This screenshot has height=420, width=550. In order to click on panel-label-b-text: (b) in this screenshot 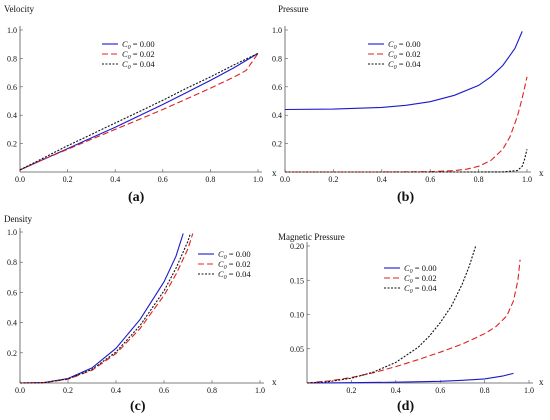, I will do `click(405, 197)`.